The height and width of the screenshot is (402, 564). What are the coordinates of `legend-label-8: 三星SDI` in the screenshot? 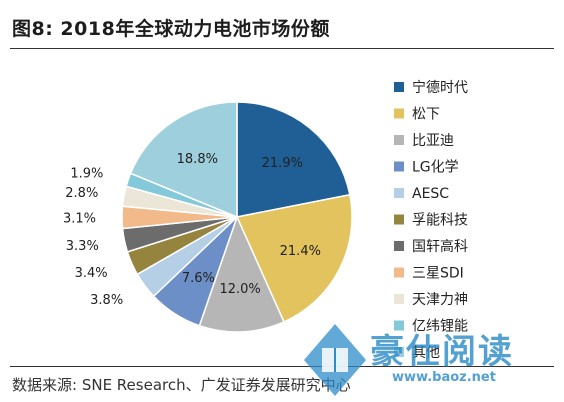 It's located at (438, 274).